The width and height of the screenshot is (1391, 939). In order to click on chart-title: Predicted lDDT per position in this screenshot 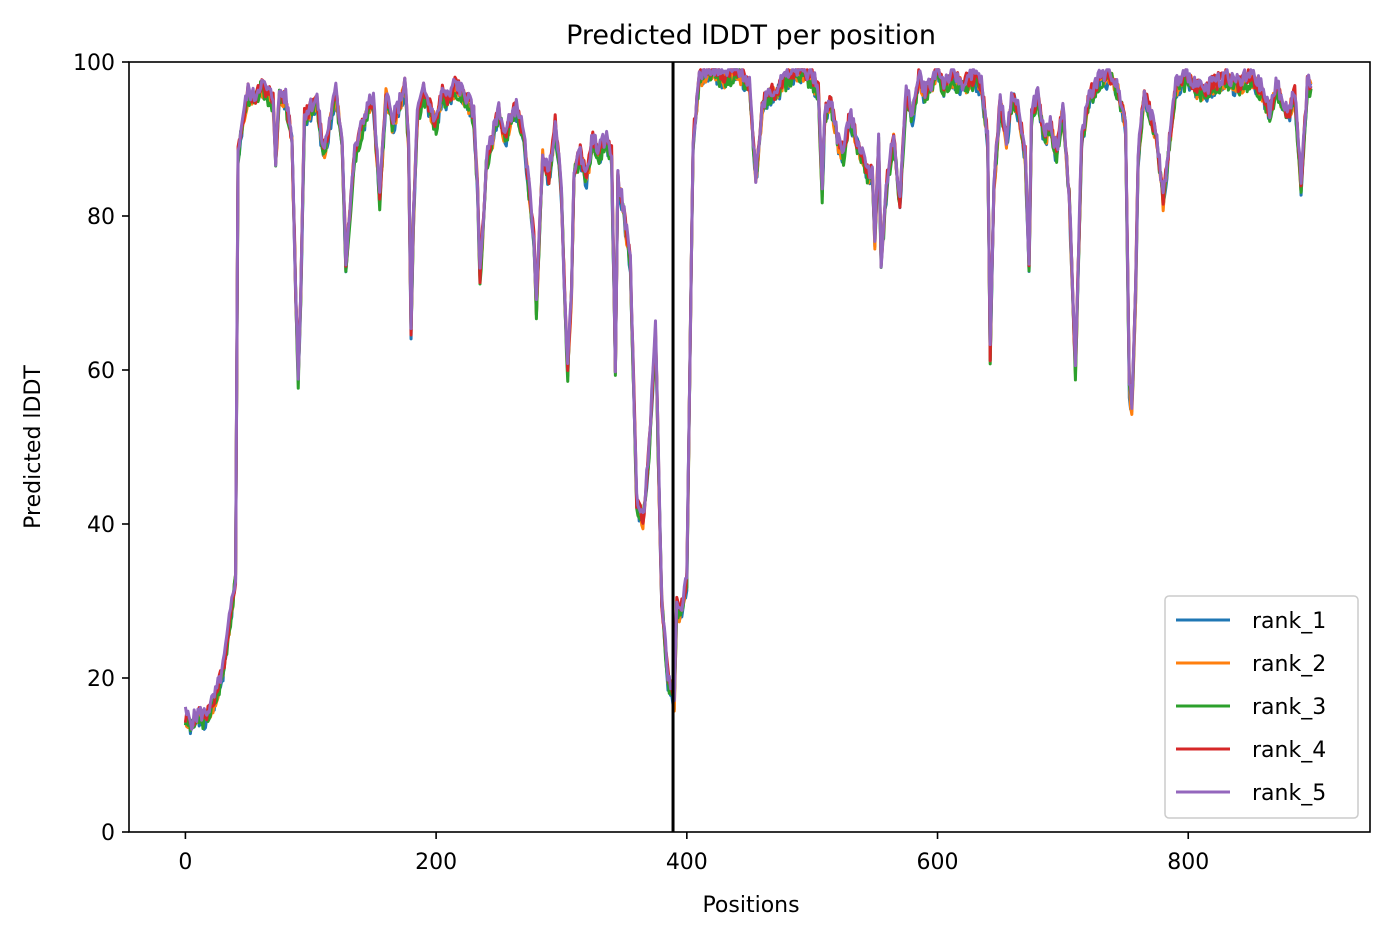, I will do `click(751, 35)`.